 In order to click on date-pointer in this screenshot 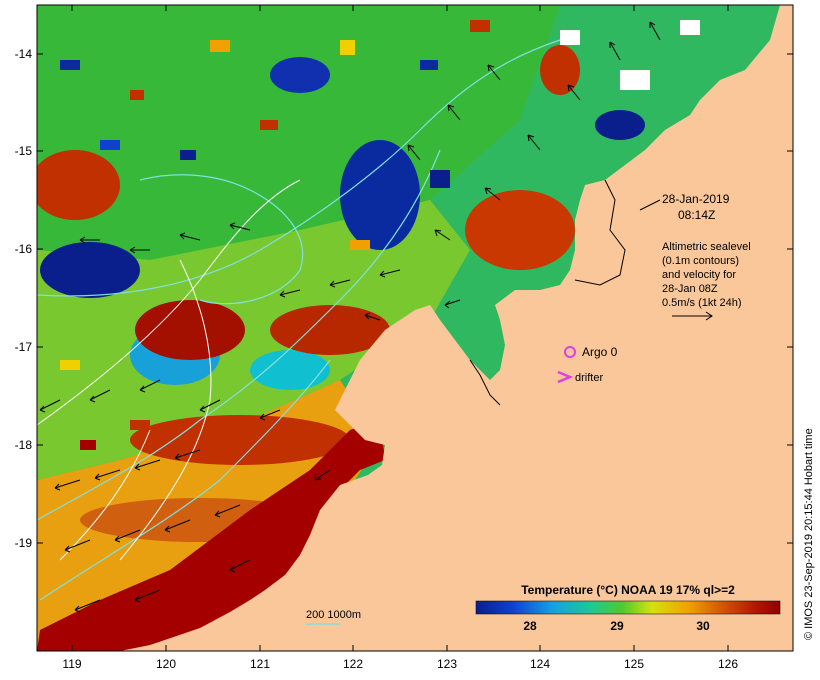, I will do `click(650, 205)`.